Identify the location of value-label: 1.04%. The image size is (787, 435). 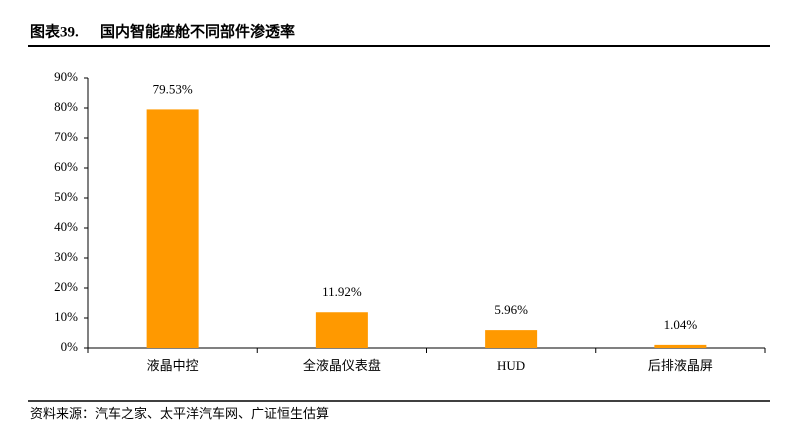
(681, 324).